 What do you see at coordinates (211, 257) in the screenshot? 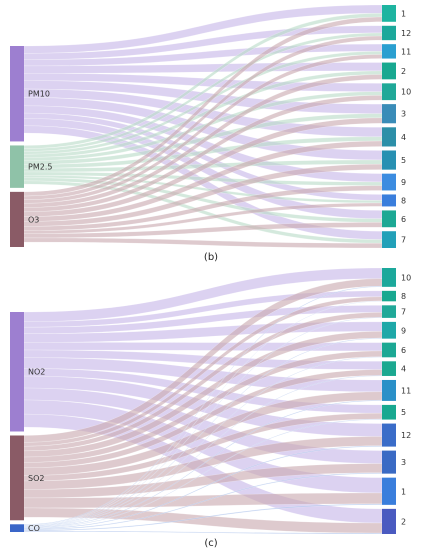
I see `panel-caption: (b)` at bounding box center [211, 257].